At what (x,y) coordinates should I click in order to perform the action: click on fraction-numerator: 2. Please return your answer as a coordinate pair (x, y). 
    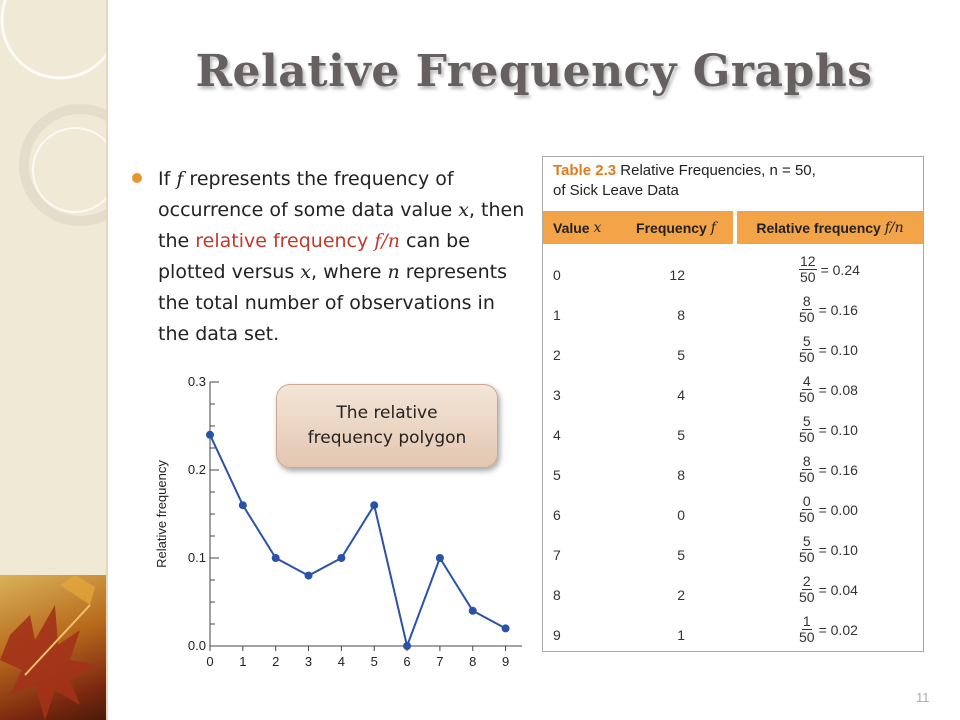
    Looking at the image, I should click on (806, 581).